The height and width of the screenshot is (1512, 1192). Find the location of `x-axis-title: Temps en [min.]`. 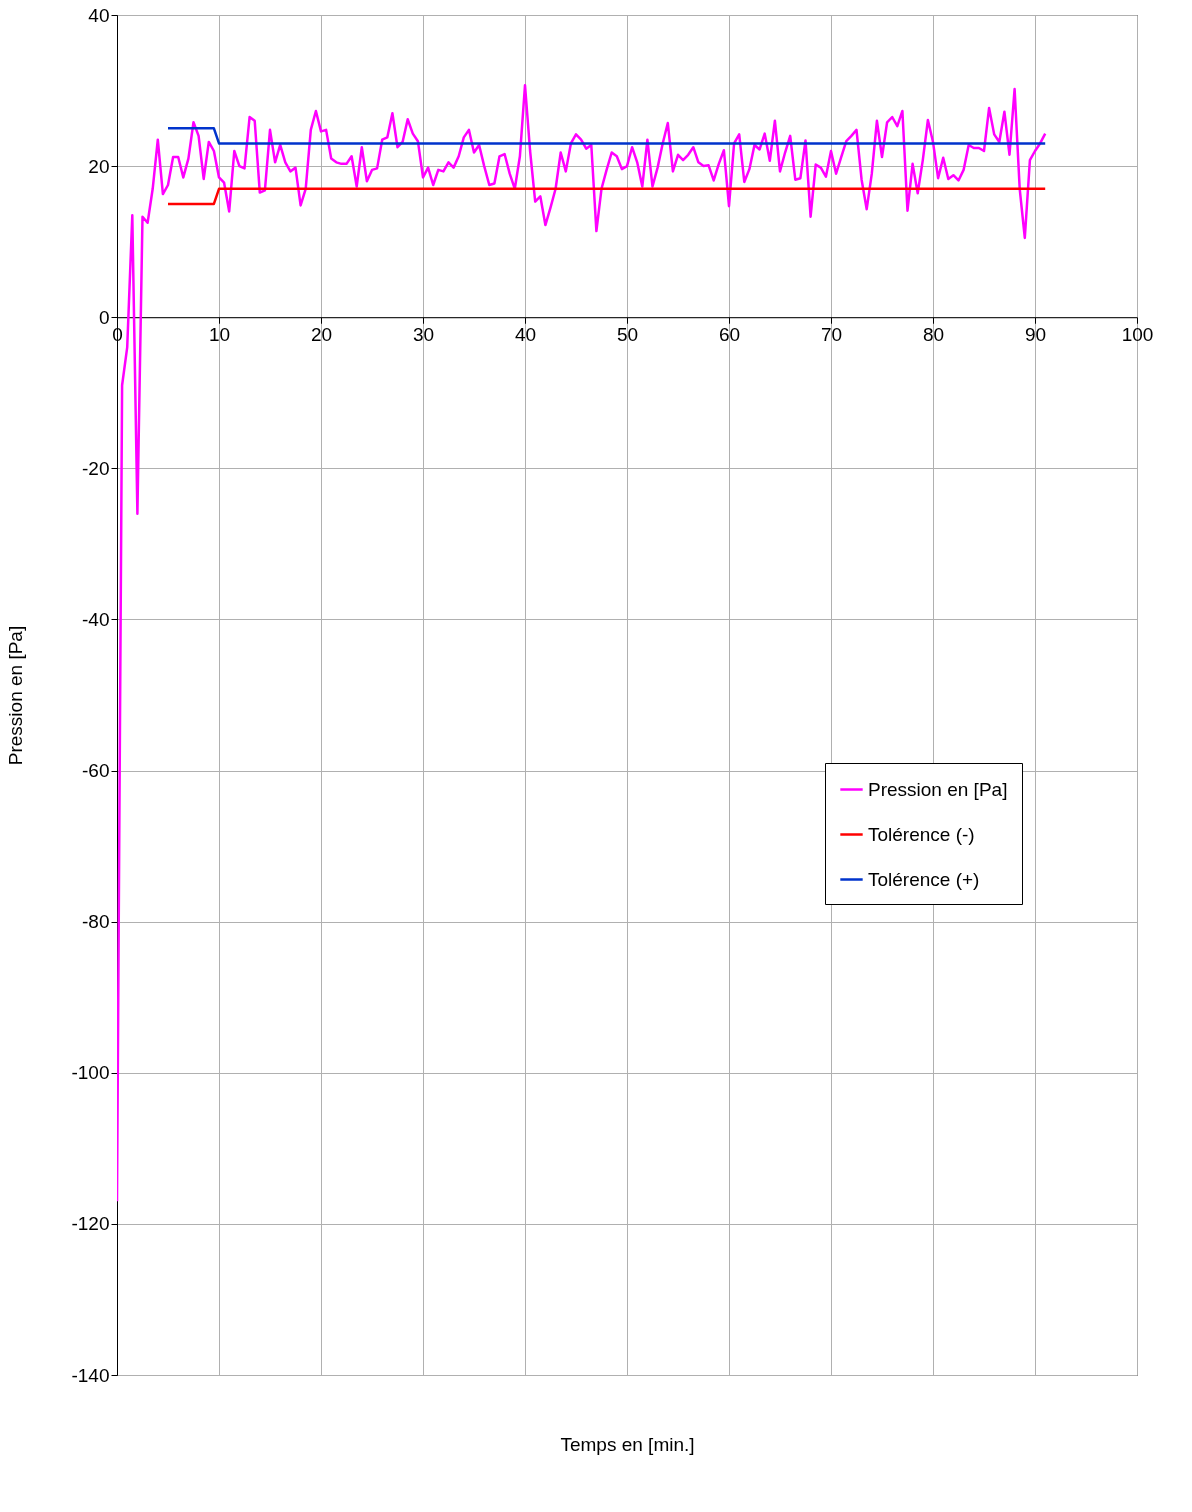

x-axis-title: Temps en [min.] is located at coordinates (627, 1444).